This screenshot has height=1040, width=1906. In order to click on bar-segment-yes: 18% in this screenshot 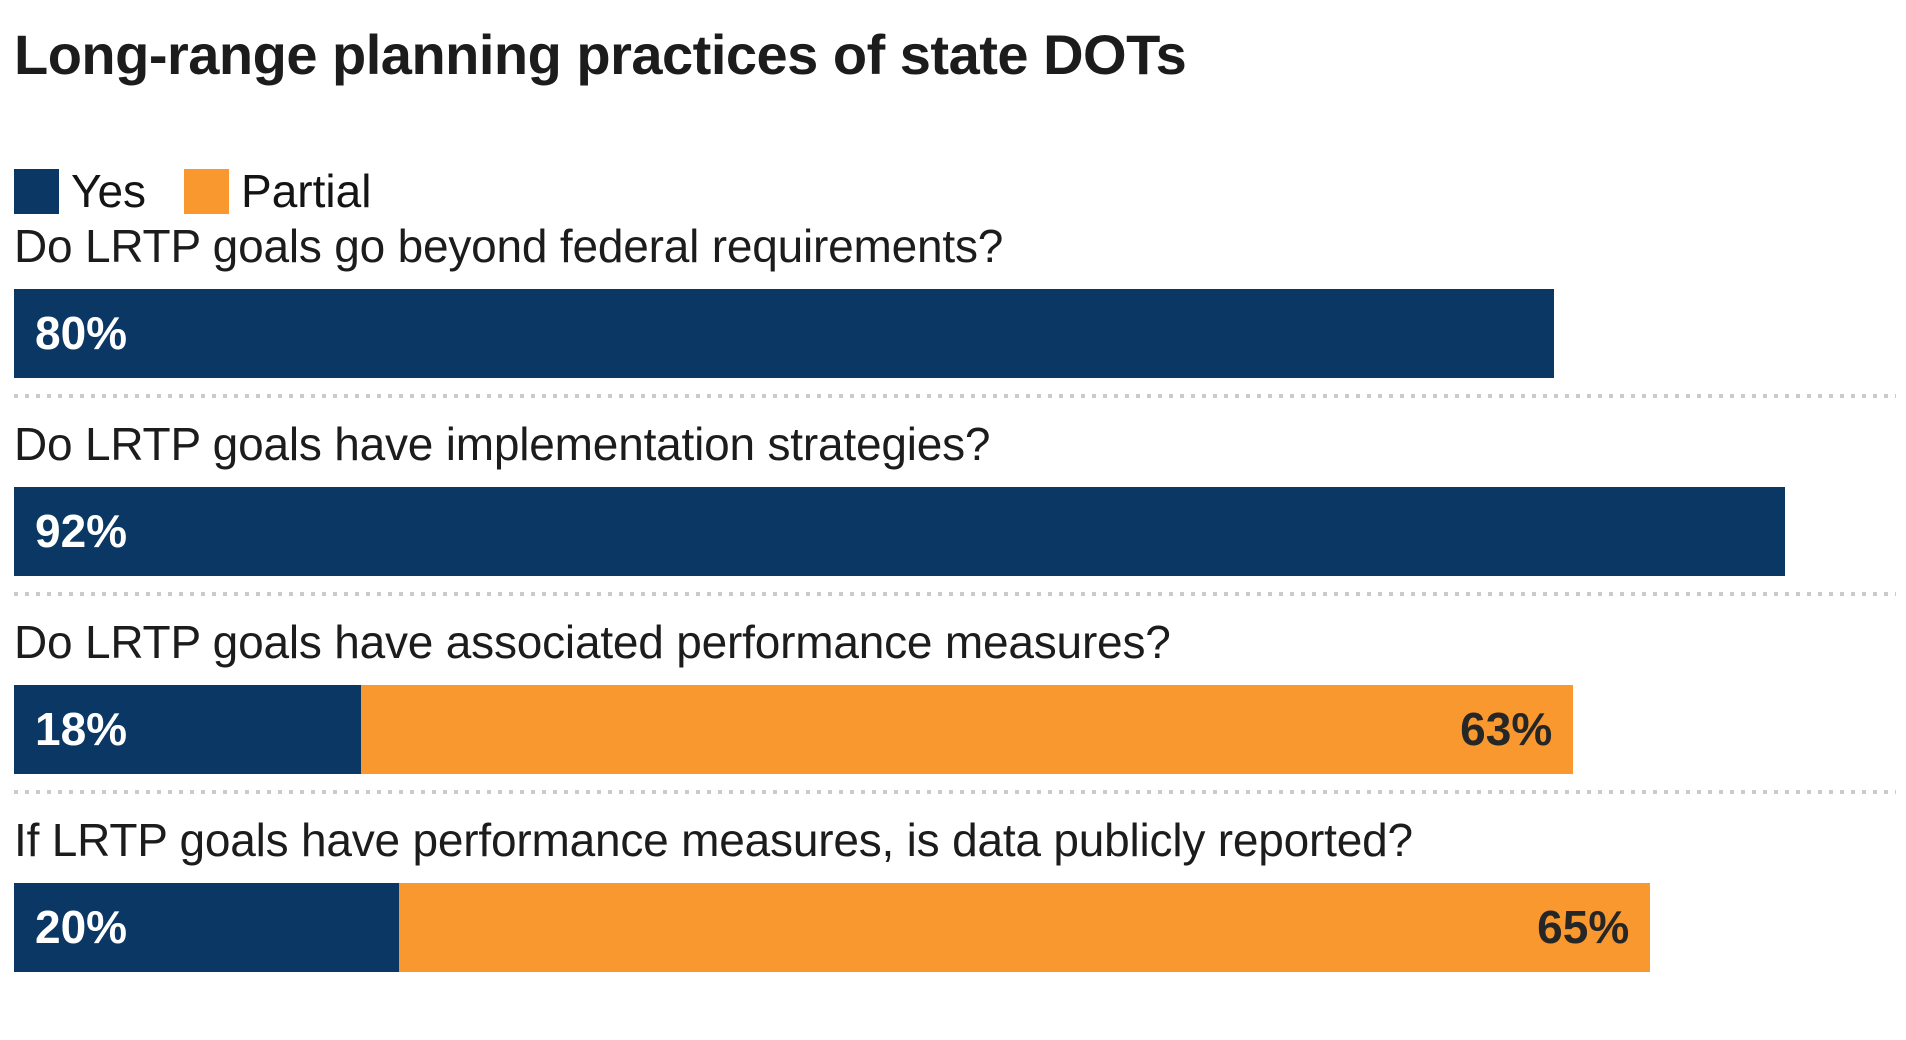, I will do `click(187, 729)`.